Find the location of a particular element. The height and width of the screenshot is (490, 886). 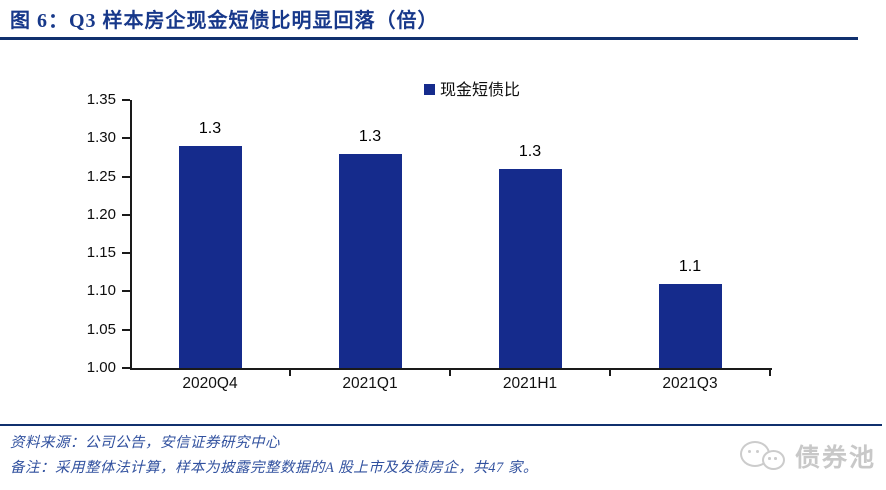

y-axis-line is located at coordinates (131, 234).